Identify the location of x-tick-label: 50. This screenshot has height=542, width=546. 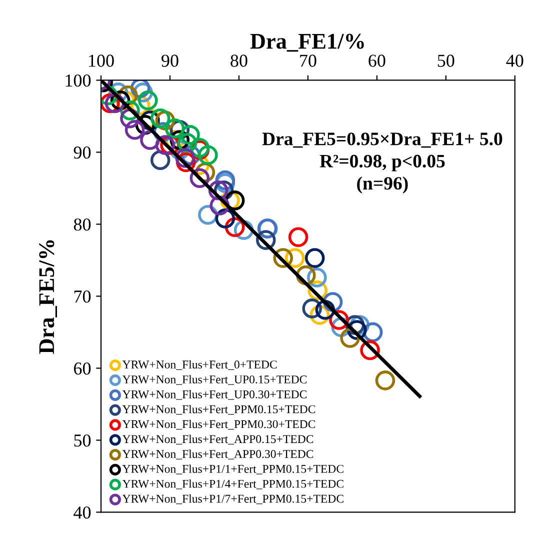
(446, 60).